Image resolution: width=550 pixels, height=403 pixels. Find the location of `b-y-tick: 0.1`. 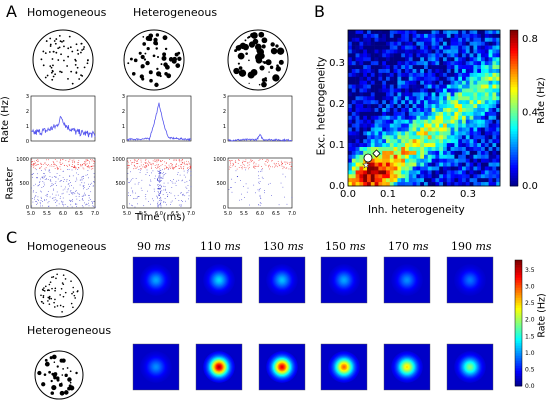

b-y-tick: 0.1 is located at coordinates (337, 145).